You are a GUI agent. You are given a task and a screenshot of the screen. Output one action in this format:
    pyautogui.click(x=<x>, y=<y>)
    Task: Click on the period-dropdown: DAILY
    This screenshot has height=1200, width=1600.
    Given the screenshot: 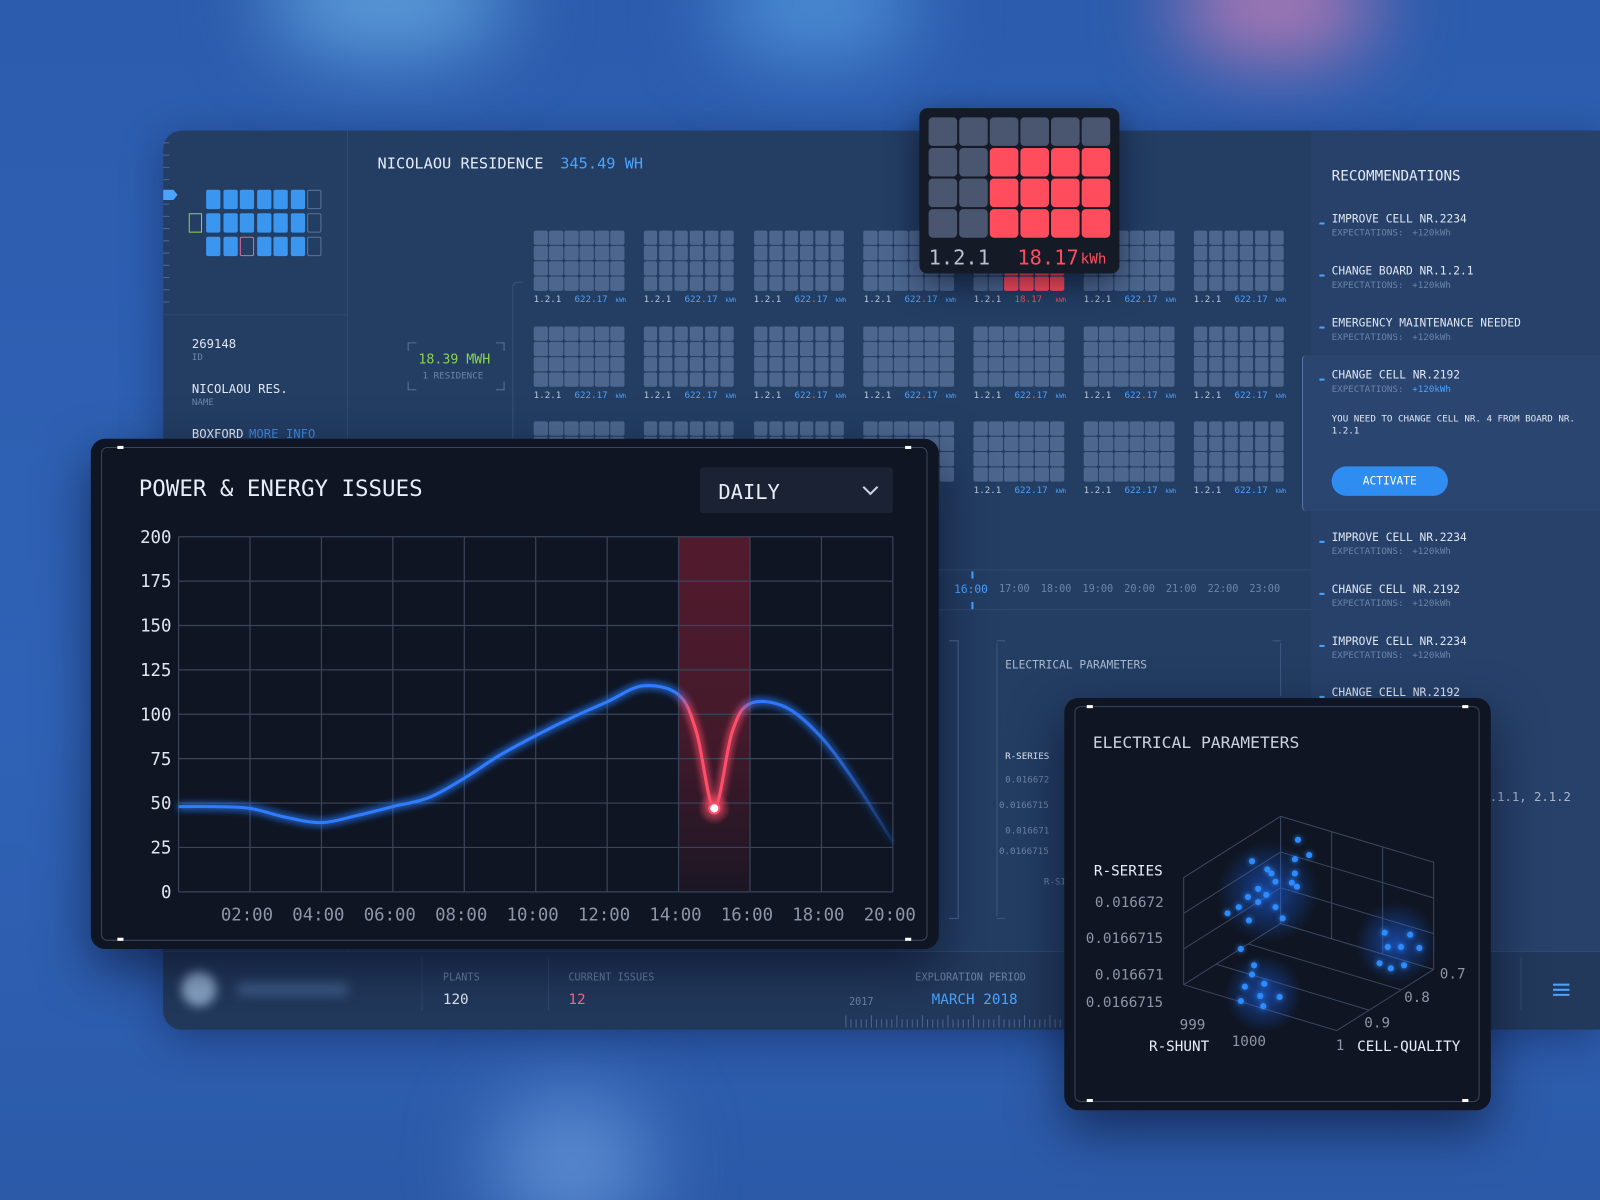 What is the action you would take?
    pyautogui.click(x=796, y=490)
    